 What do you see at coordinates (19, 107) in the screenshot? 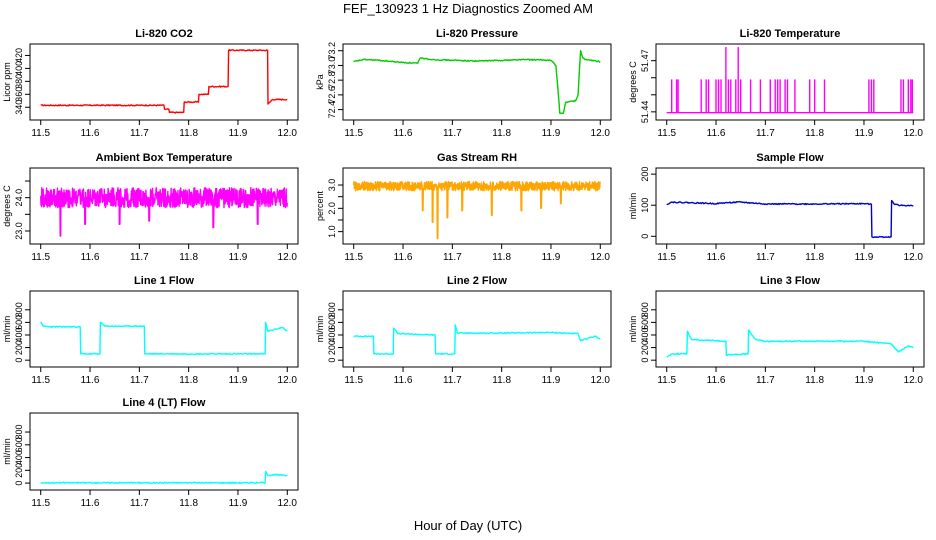
I see `y-tick-label: 340` at bounding box center [19, 107].